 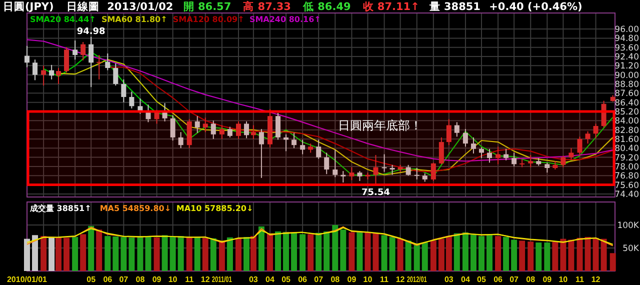 I want to click on x-tick-label: 2012/01, so click(x=421, y=279).